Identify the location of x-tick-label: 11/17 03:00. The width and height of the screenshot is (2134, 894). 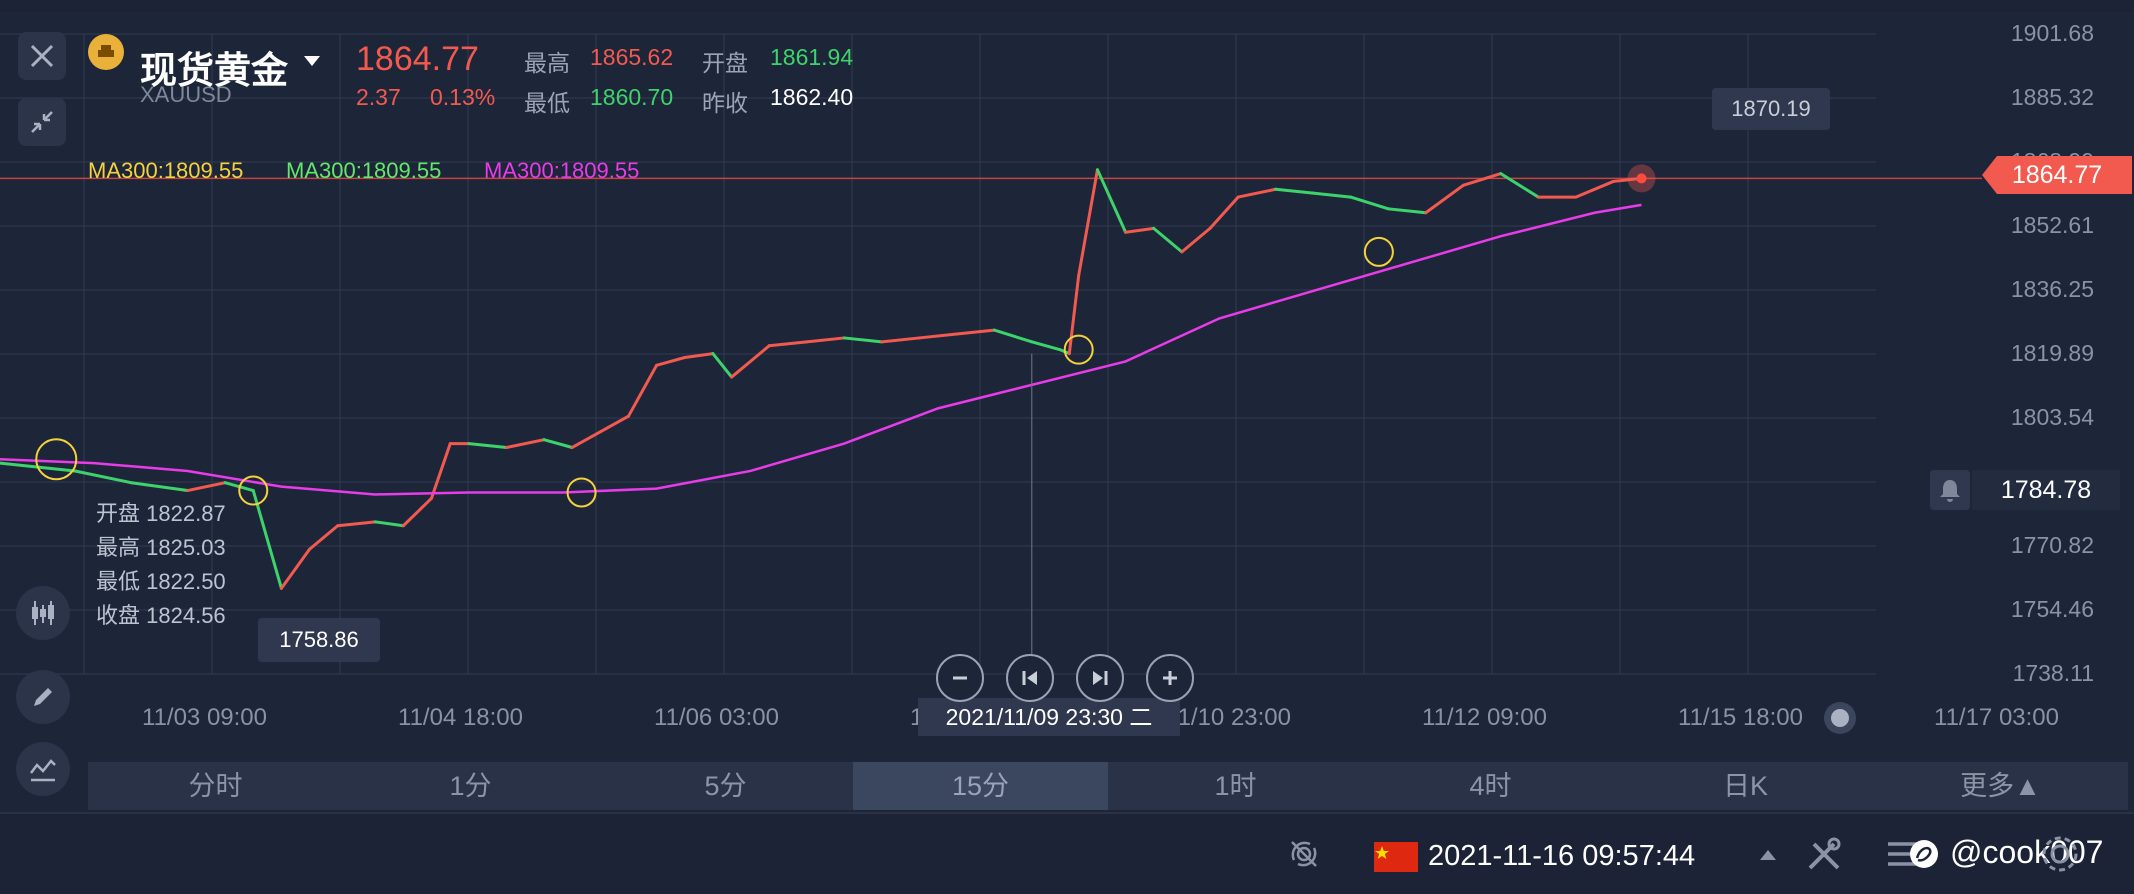
(1997, 717).